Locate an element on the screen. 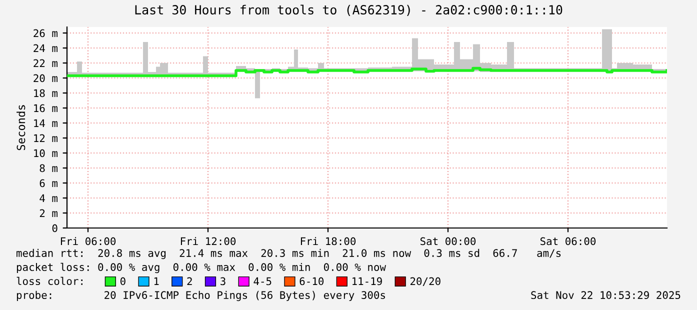 The height and width of the screenshot is (310, 697). y-tick-label: 4 m is located at coordinates (49, 198).